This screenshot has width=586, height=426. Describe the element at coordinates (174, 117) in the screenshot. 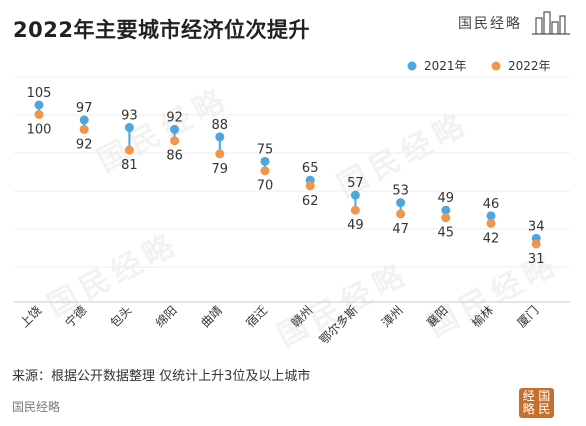

I see `data-label-2021: 92` at that location.